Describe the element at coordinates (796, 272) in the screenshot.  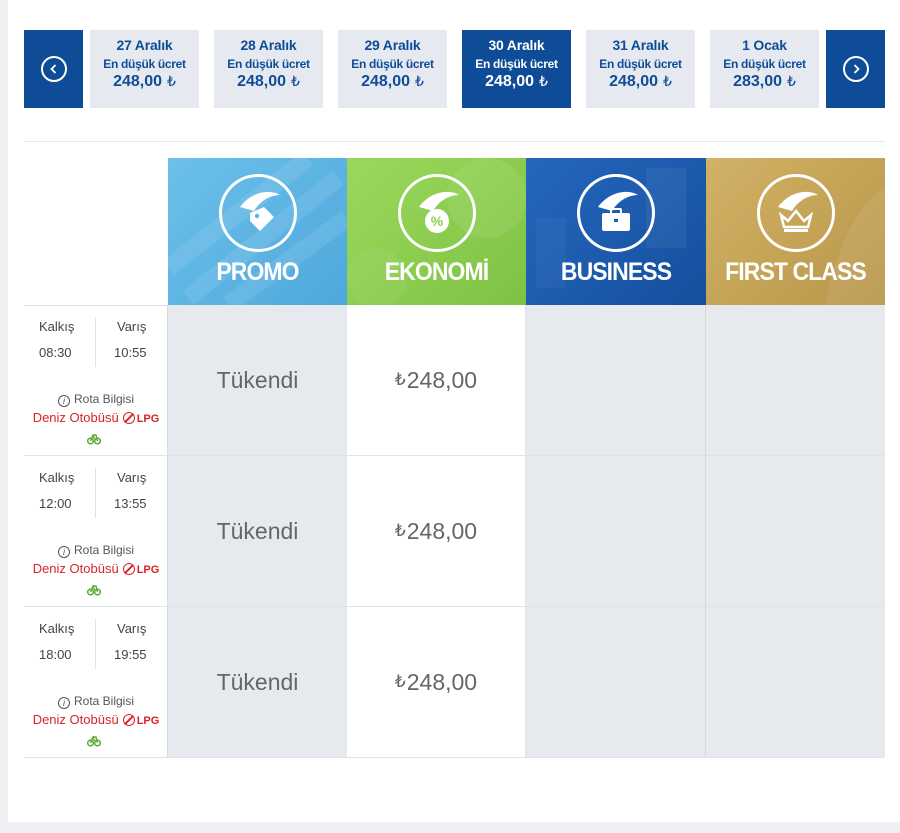
I see `class-name: FIRST CLASS` at that location.